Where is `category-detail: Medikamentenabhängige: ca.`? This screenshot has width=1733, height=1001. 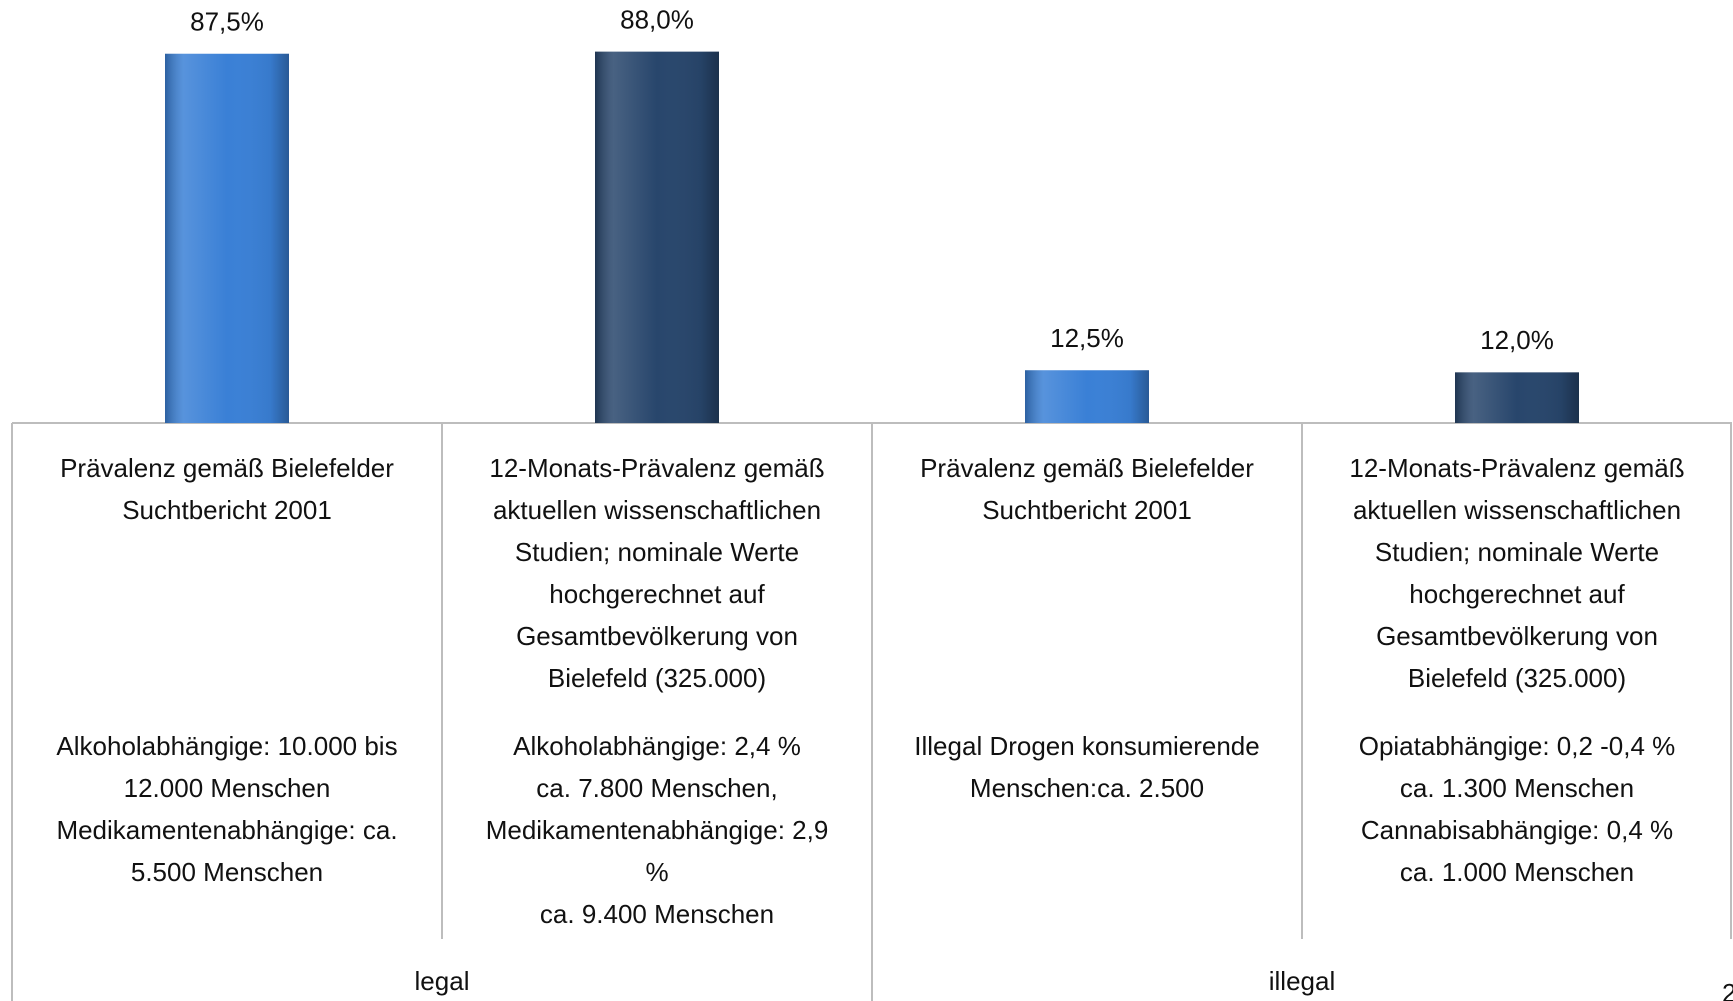 category-detail: Medikamentenabhängige: ca. is located at coordinates (226, 830).